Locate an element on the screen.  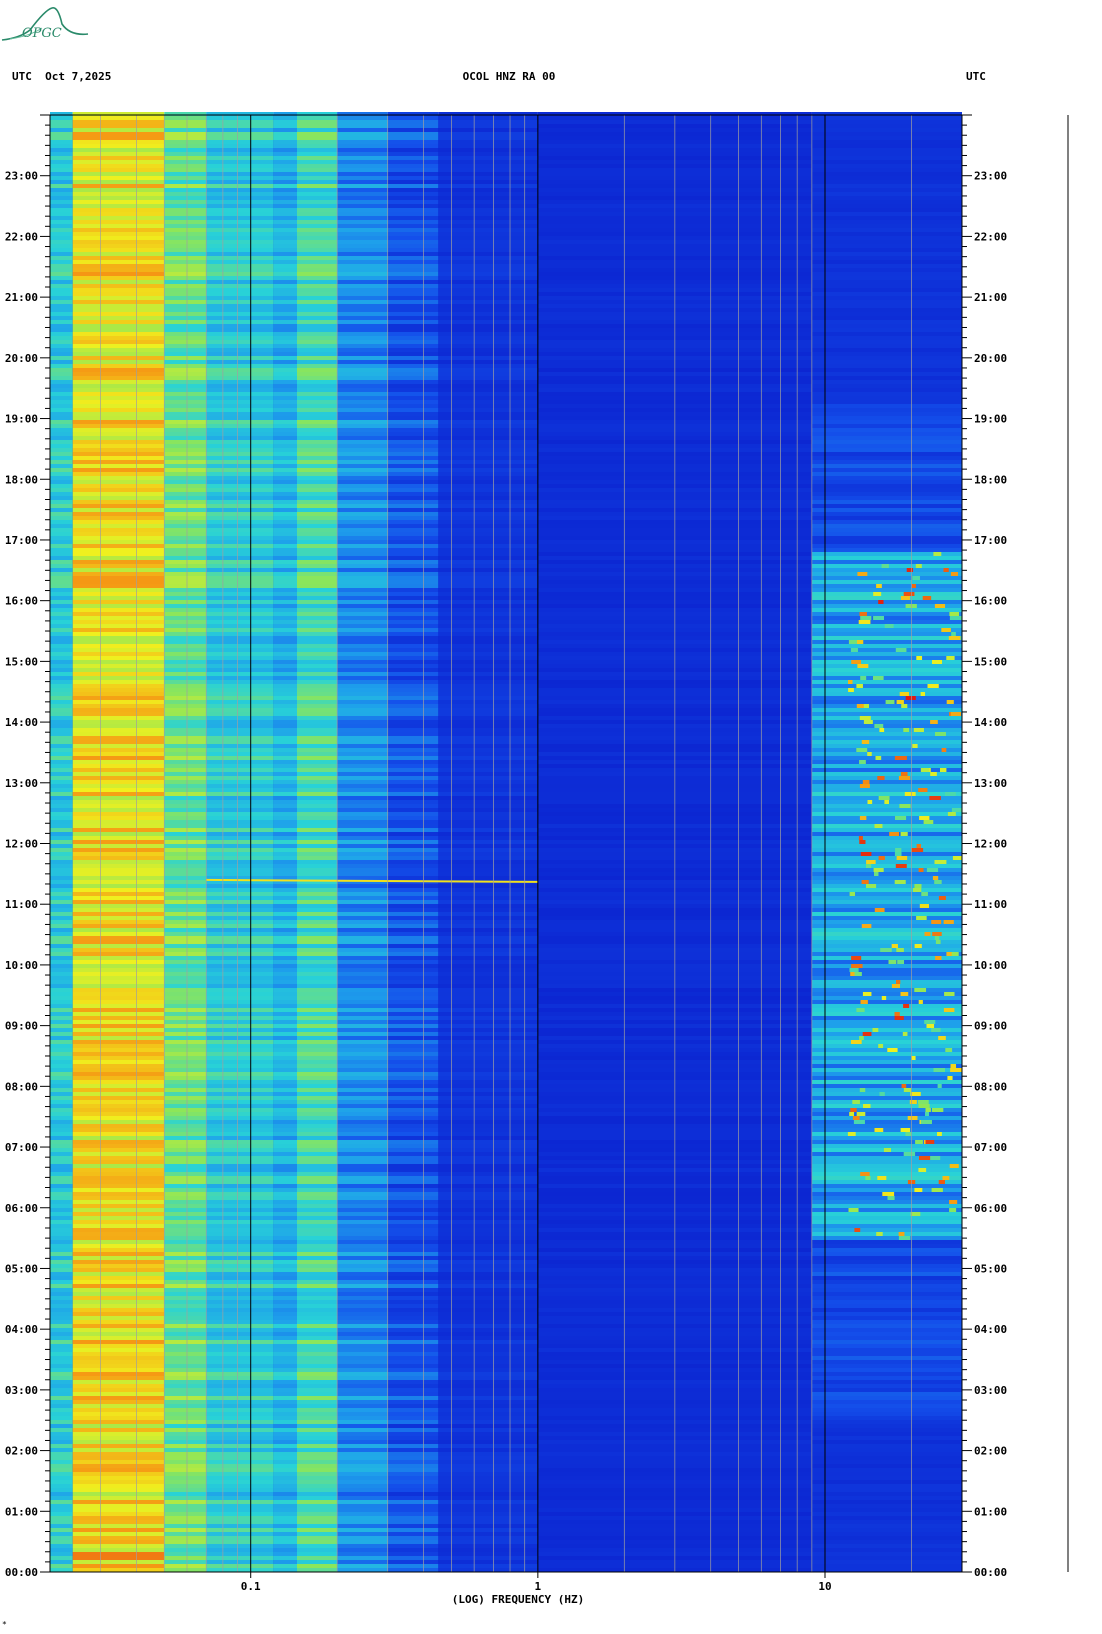
y-tick-label-left: 14:00 is located at coordinates (21, 722).